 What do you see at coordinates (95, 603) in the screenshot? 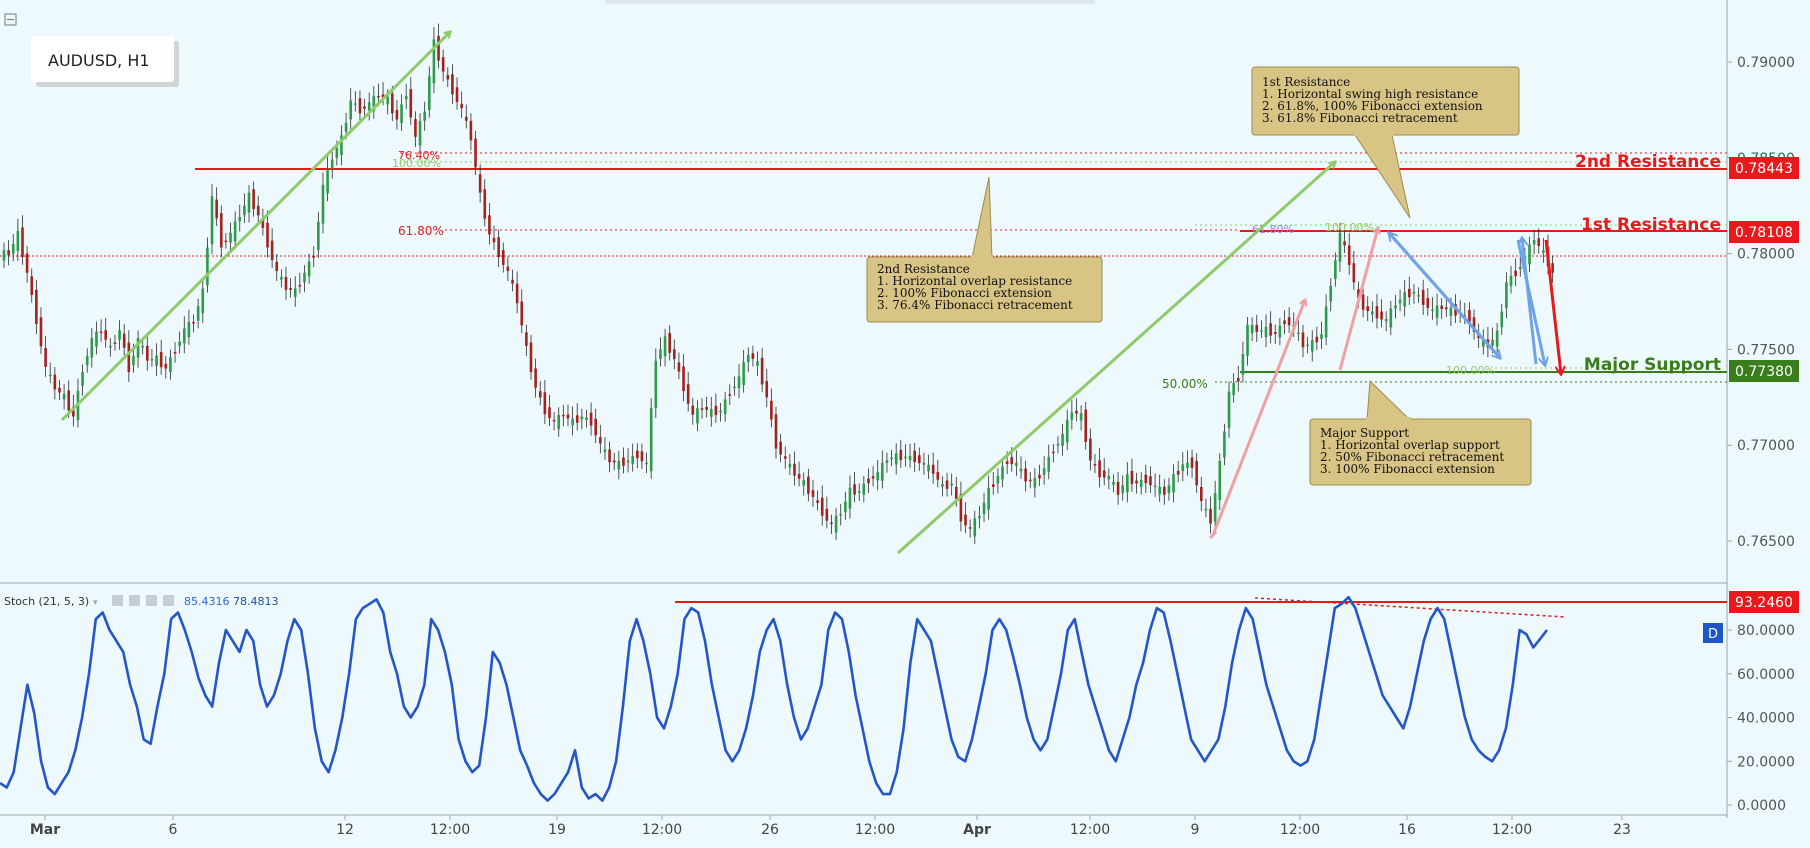
I see `chevron-down-icon: ▾` at bounding box center [95, 603].